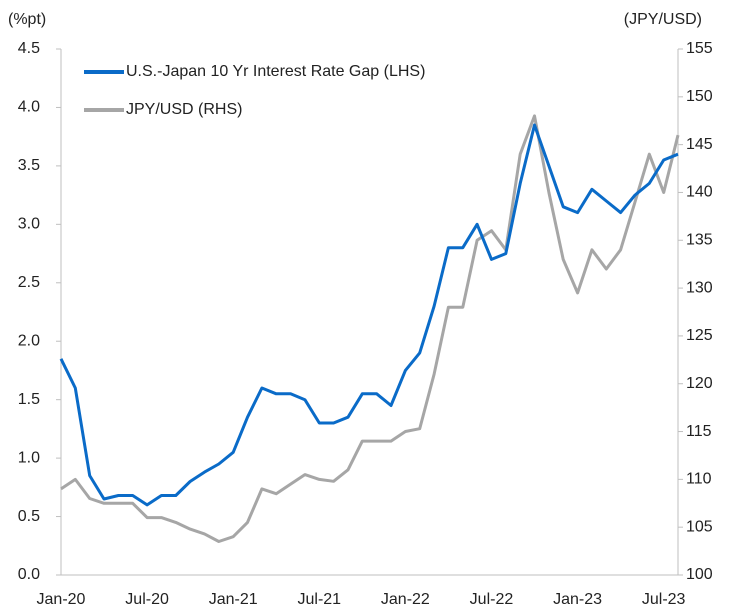 The width and height of the screenshot is (731, 615). Describe the element at coordinates (699, 479) in the screenshot. I see `y2-tick-label: 110` at that location.